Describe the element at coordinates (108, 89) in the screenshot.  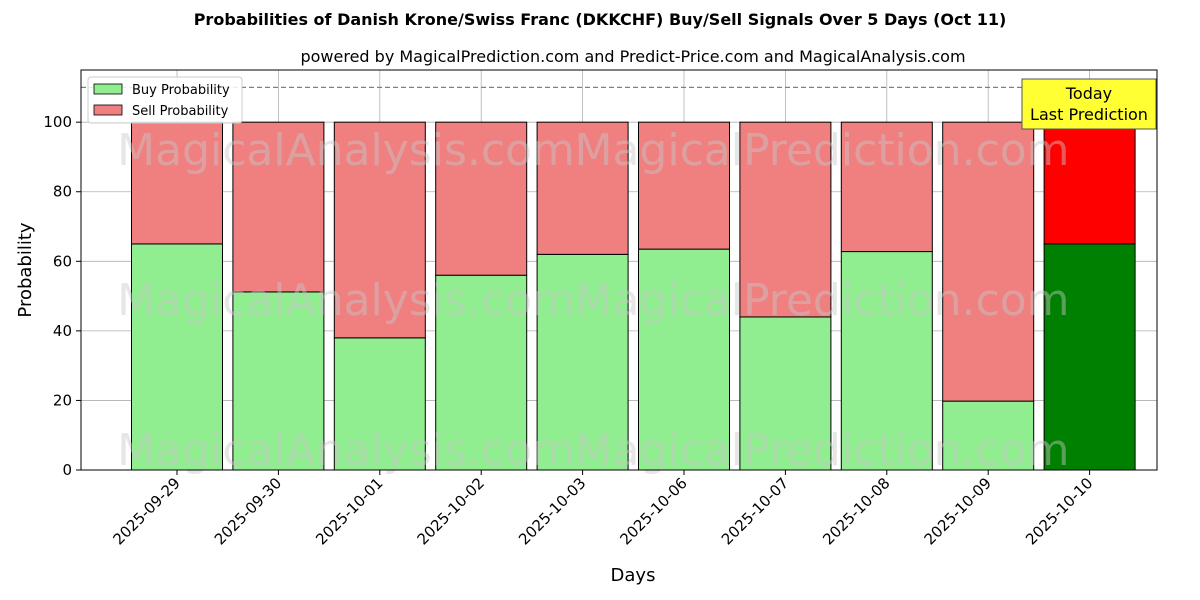
I see `legend-swatch-buy` at that location.